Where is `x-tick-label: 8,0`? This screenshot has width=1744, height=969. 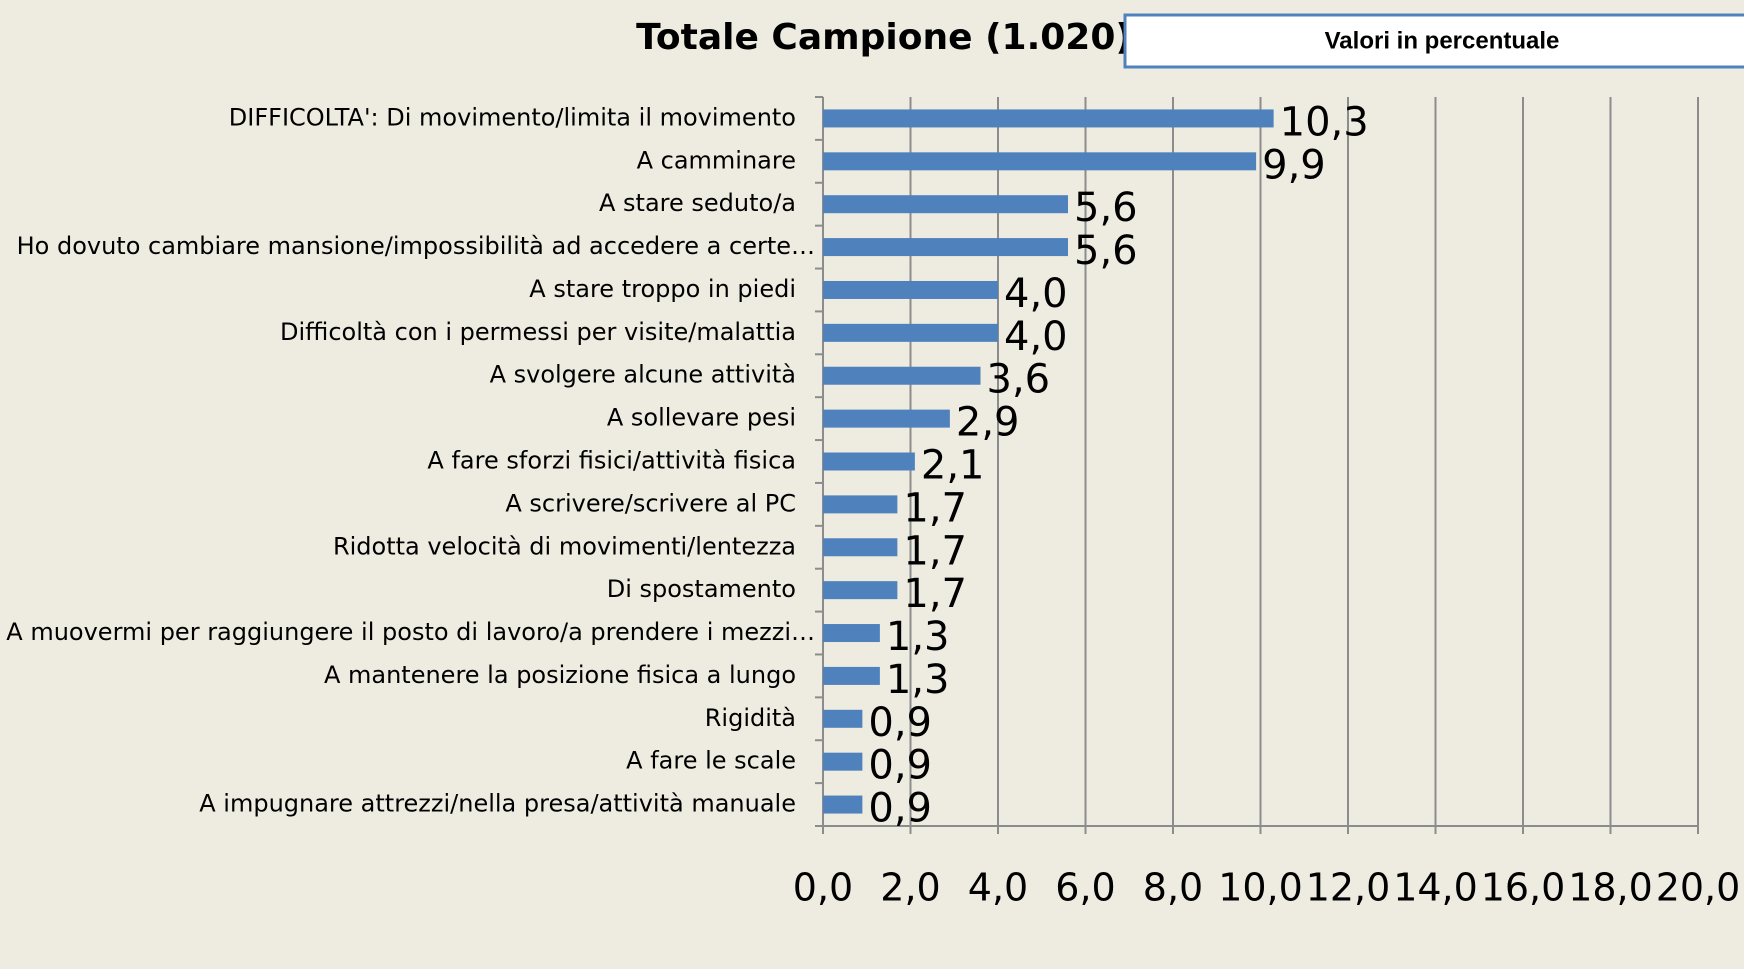
x-tick-label: 8,0 is located at coordinates (1173, 888).